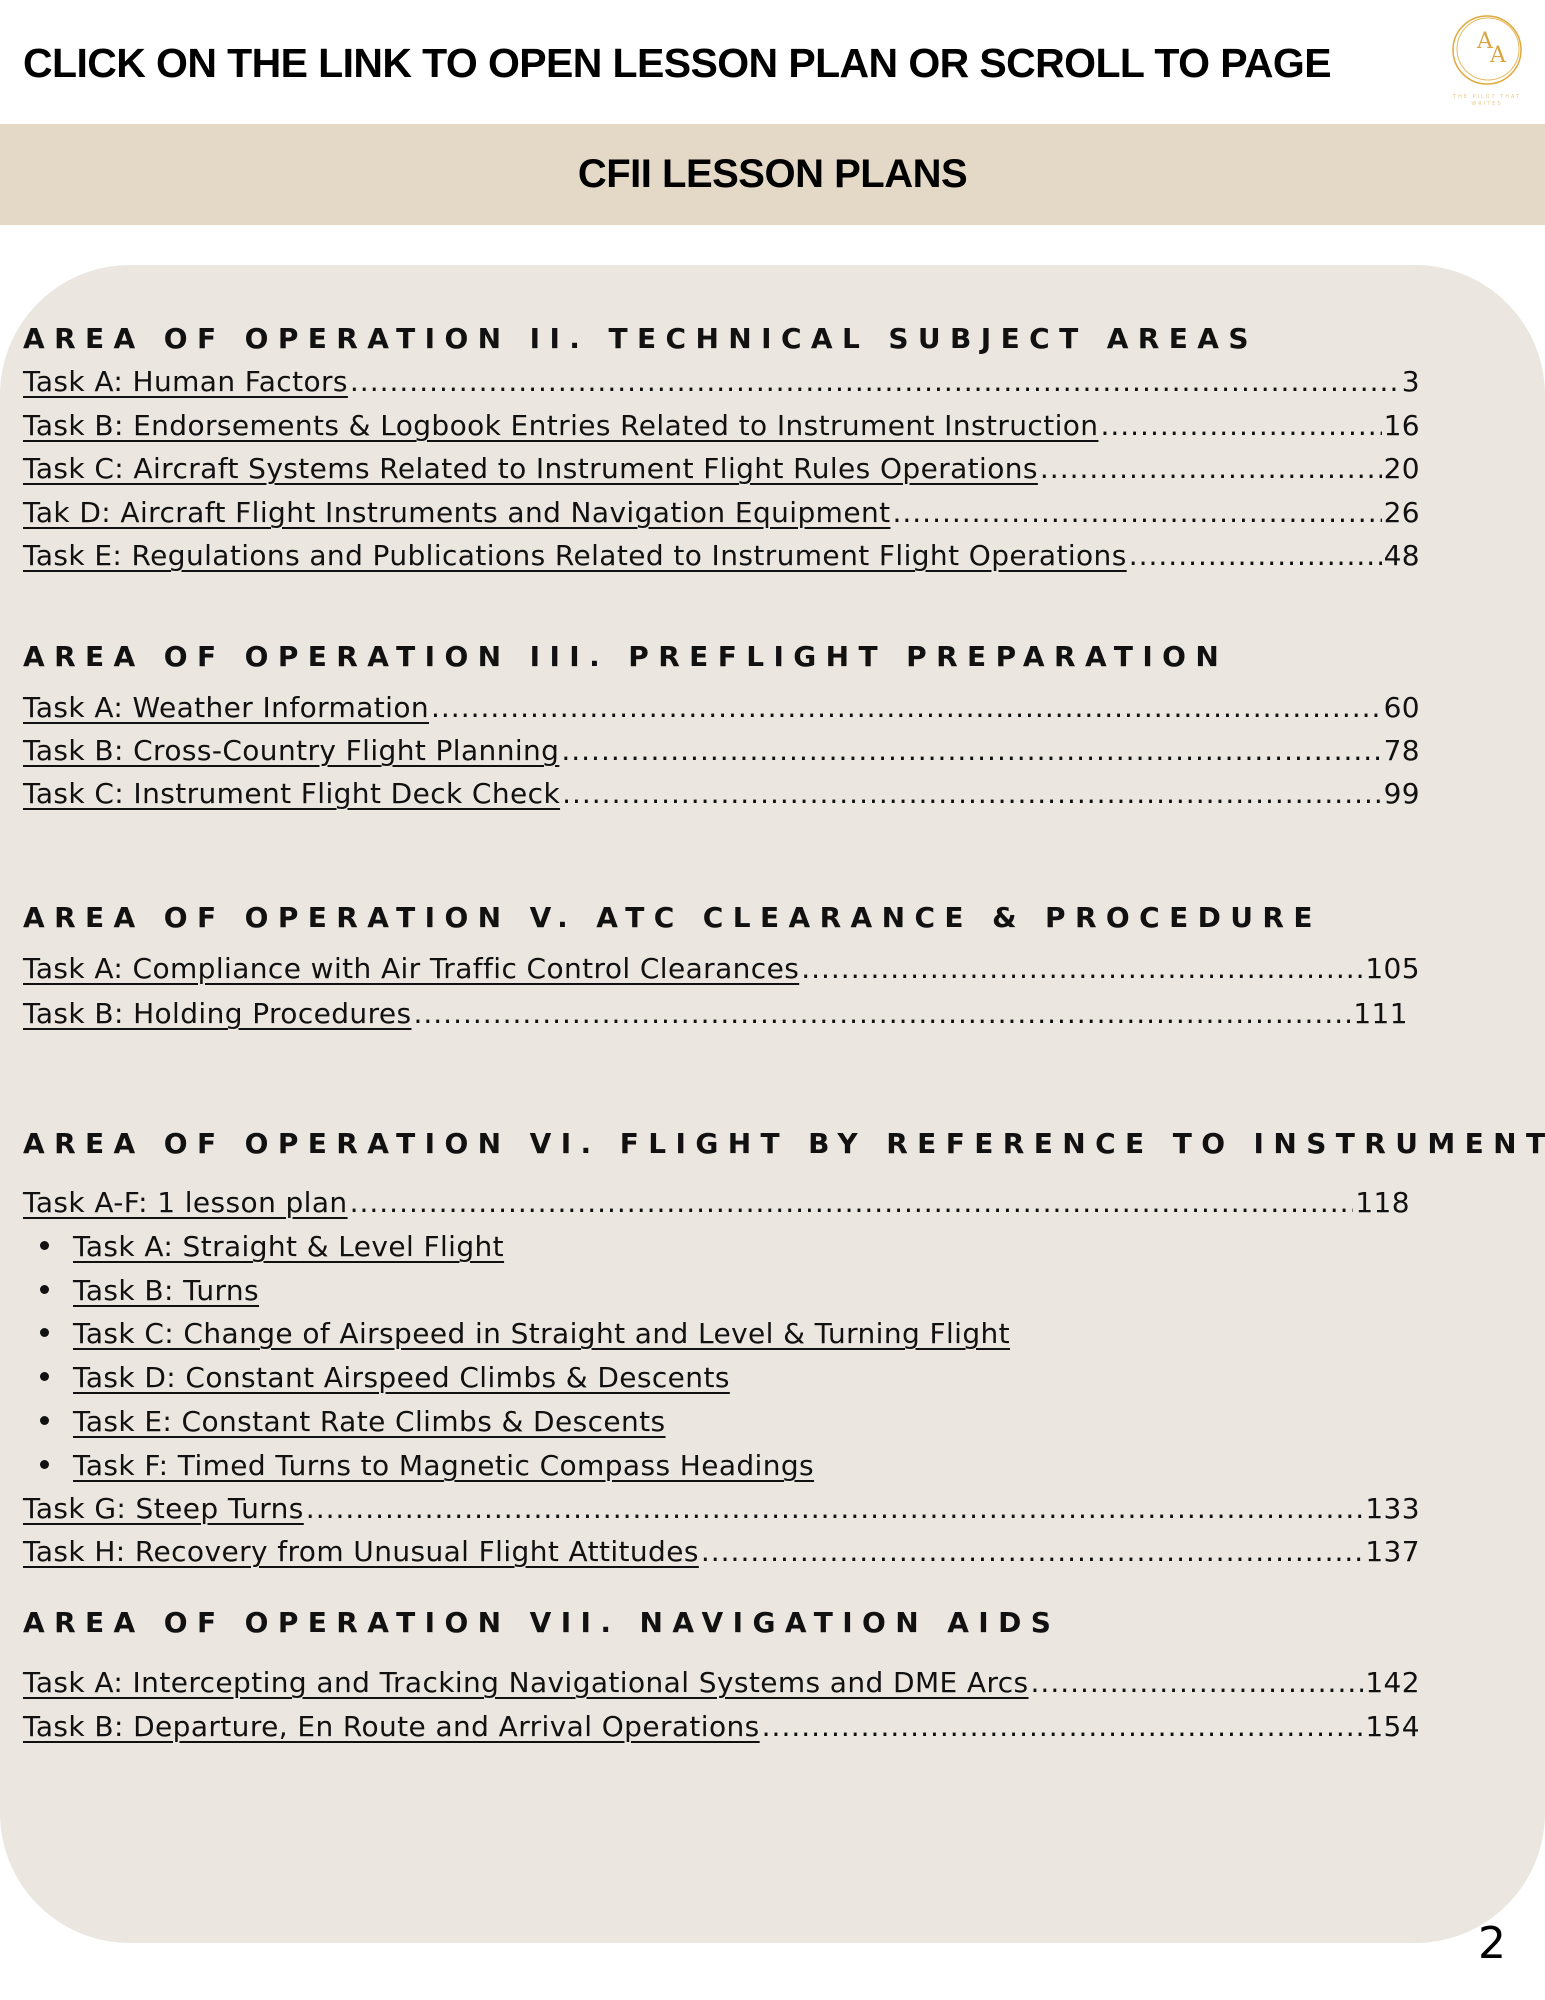 The image size is (1545, 2000). I want to click on page-ref: 111, so click(1380, 1013).